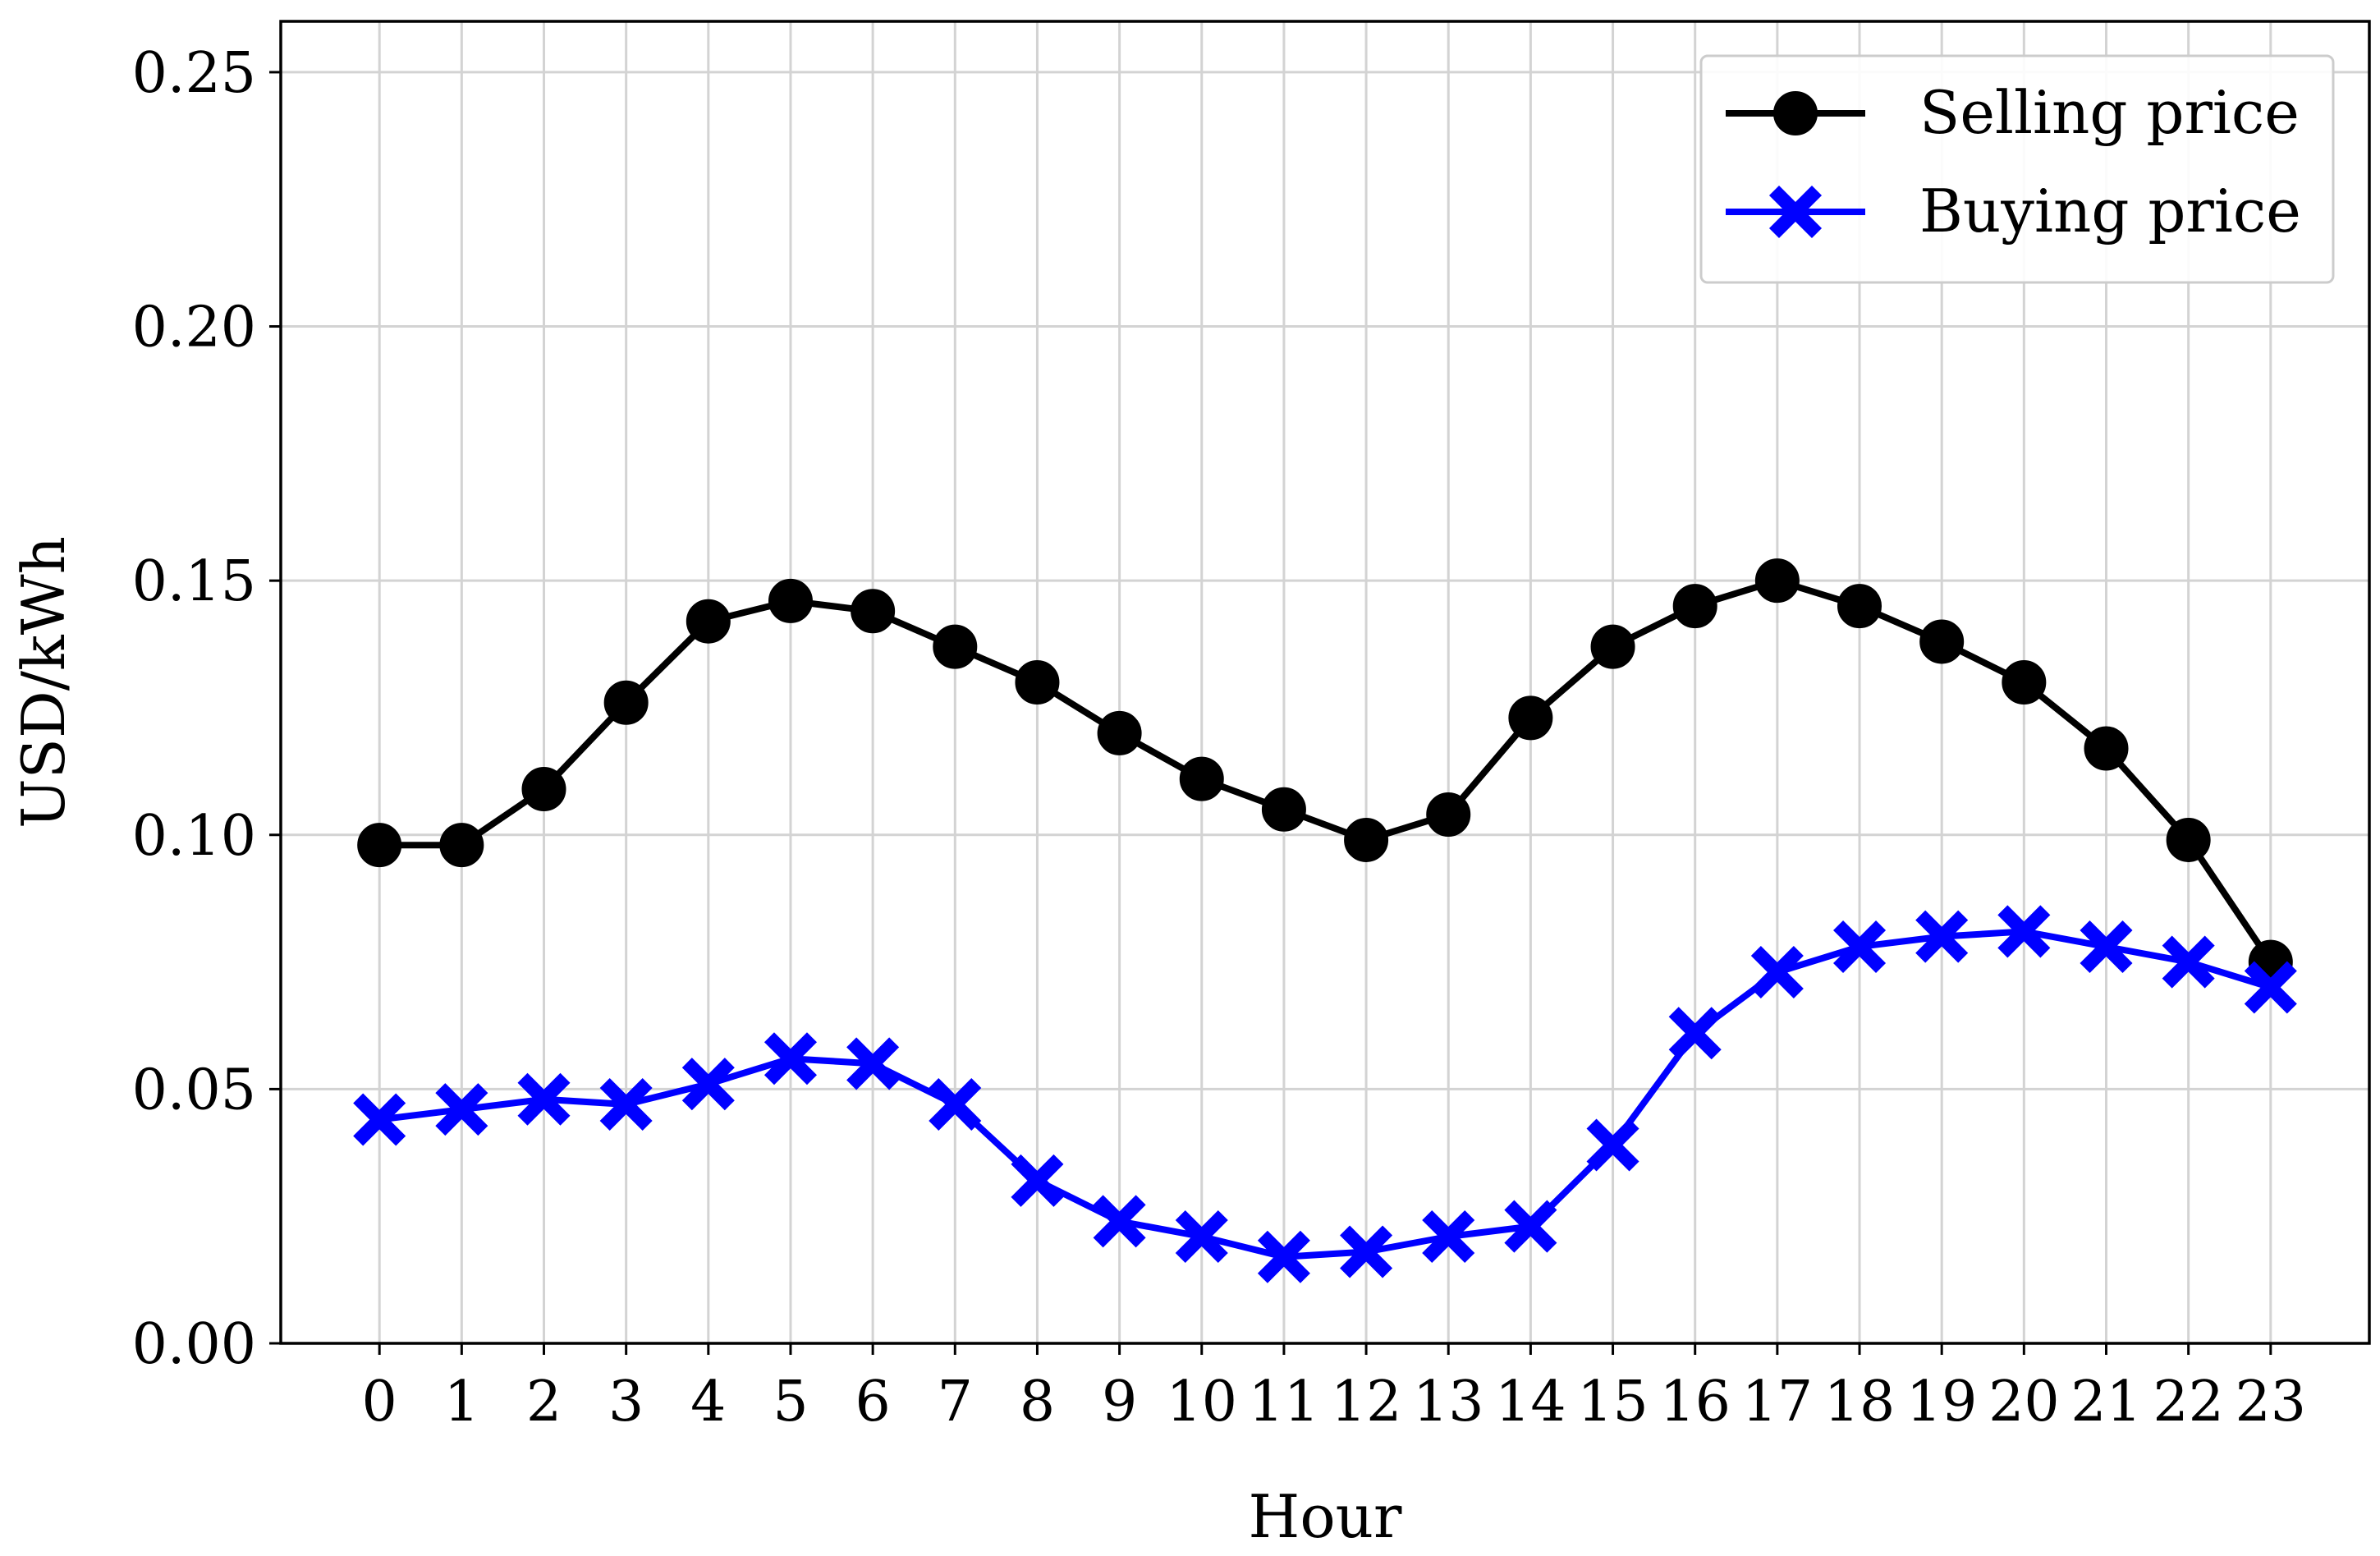 Image resolution: width=2380 pixels, height=1556 pixels. What do you see at coordinates (1530, 1402) in the screenshot?
I see `x-tick-label: 14` at bounding box center [1530, 1402].